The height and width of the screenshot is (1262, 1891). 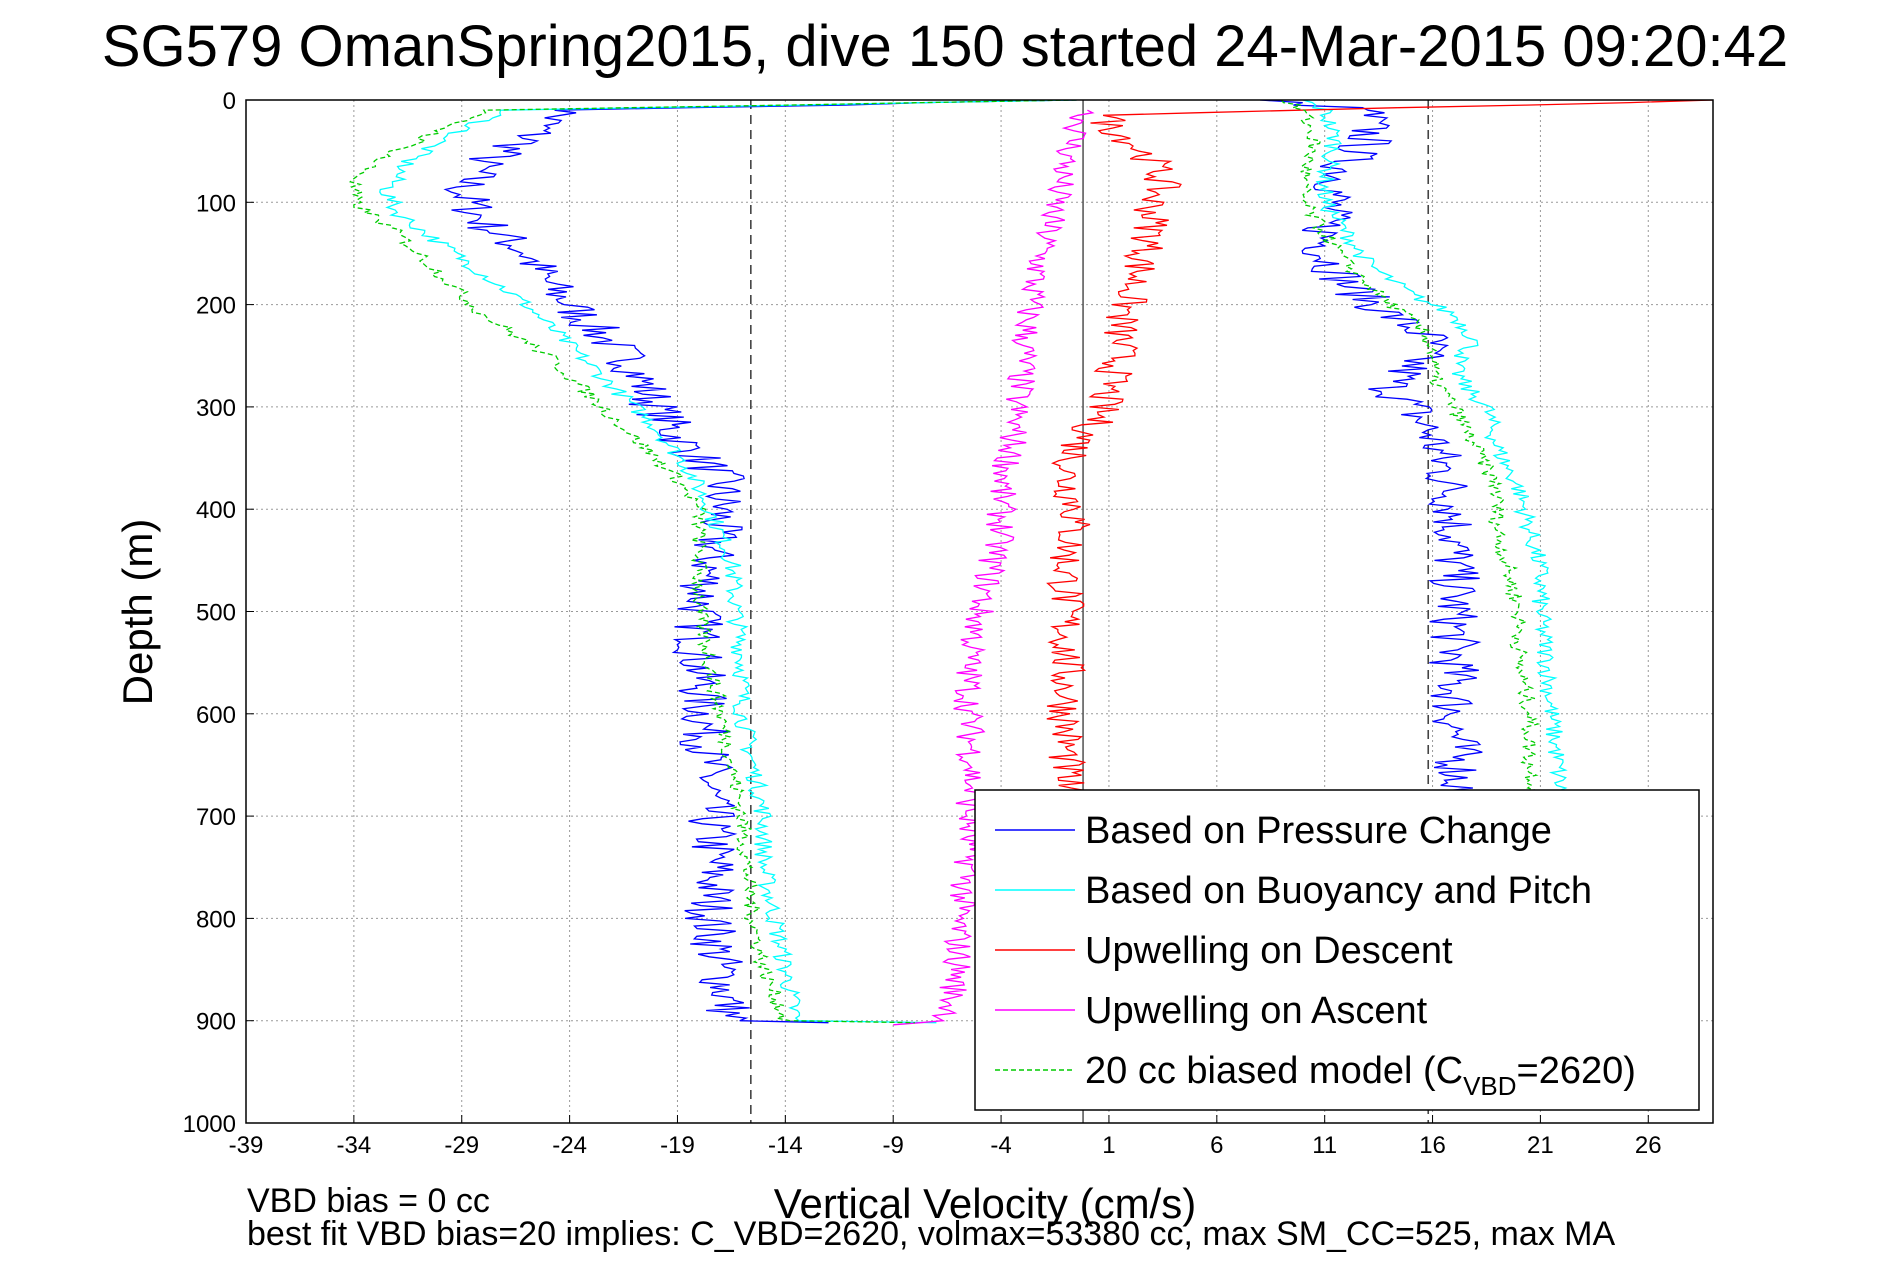 What do you see at coordinates (368, 1201) in the screenshot?
I see `vbd-bias-note: VBD bias = 0 cc` at bounding box center [368, 1201].